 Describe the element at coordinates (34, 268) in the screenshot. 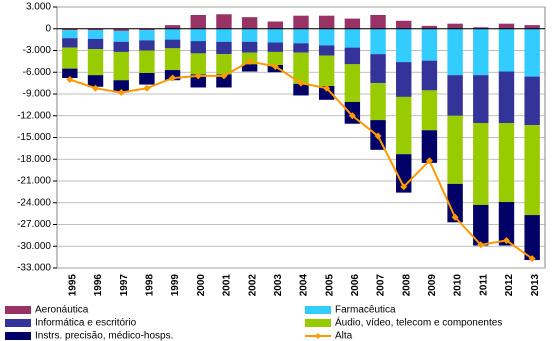

I see `y-tick-label: -33.000` at that location.